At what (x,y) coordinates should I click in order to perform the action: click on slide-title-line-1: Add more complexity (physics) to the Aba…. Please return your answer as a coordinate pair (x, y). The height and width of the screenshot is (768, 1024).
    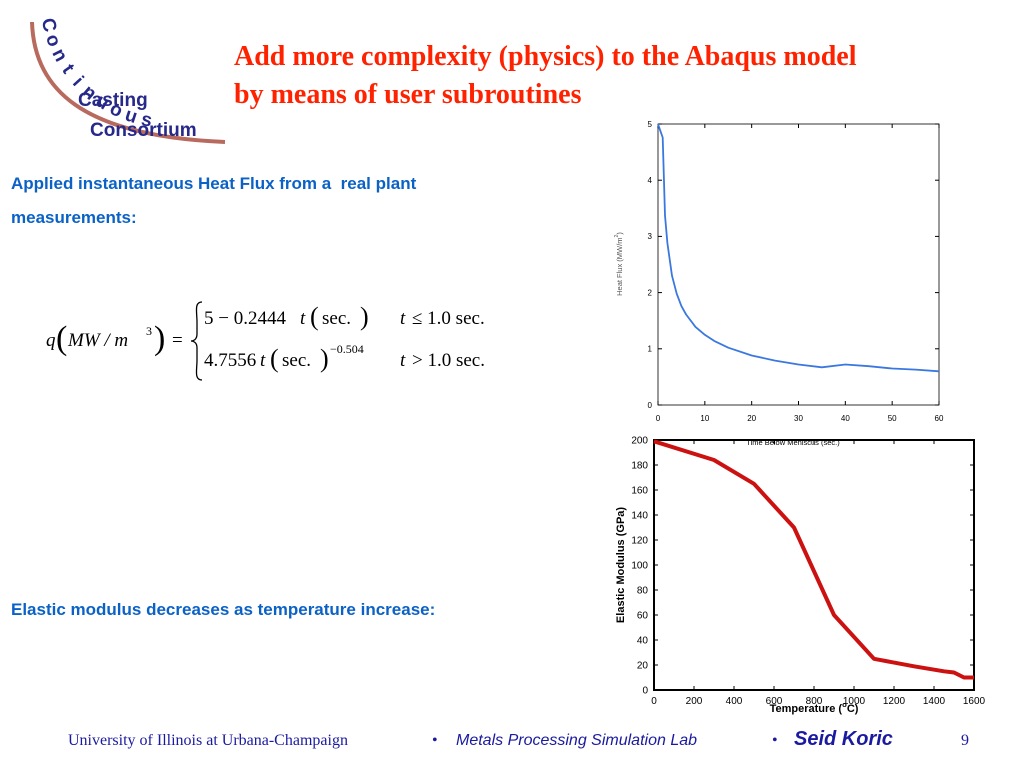
    Looking at the image, I should click on (545, 56).